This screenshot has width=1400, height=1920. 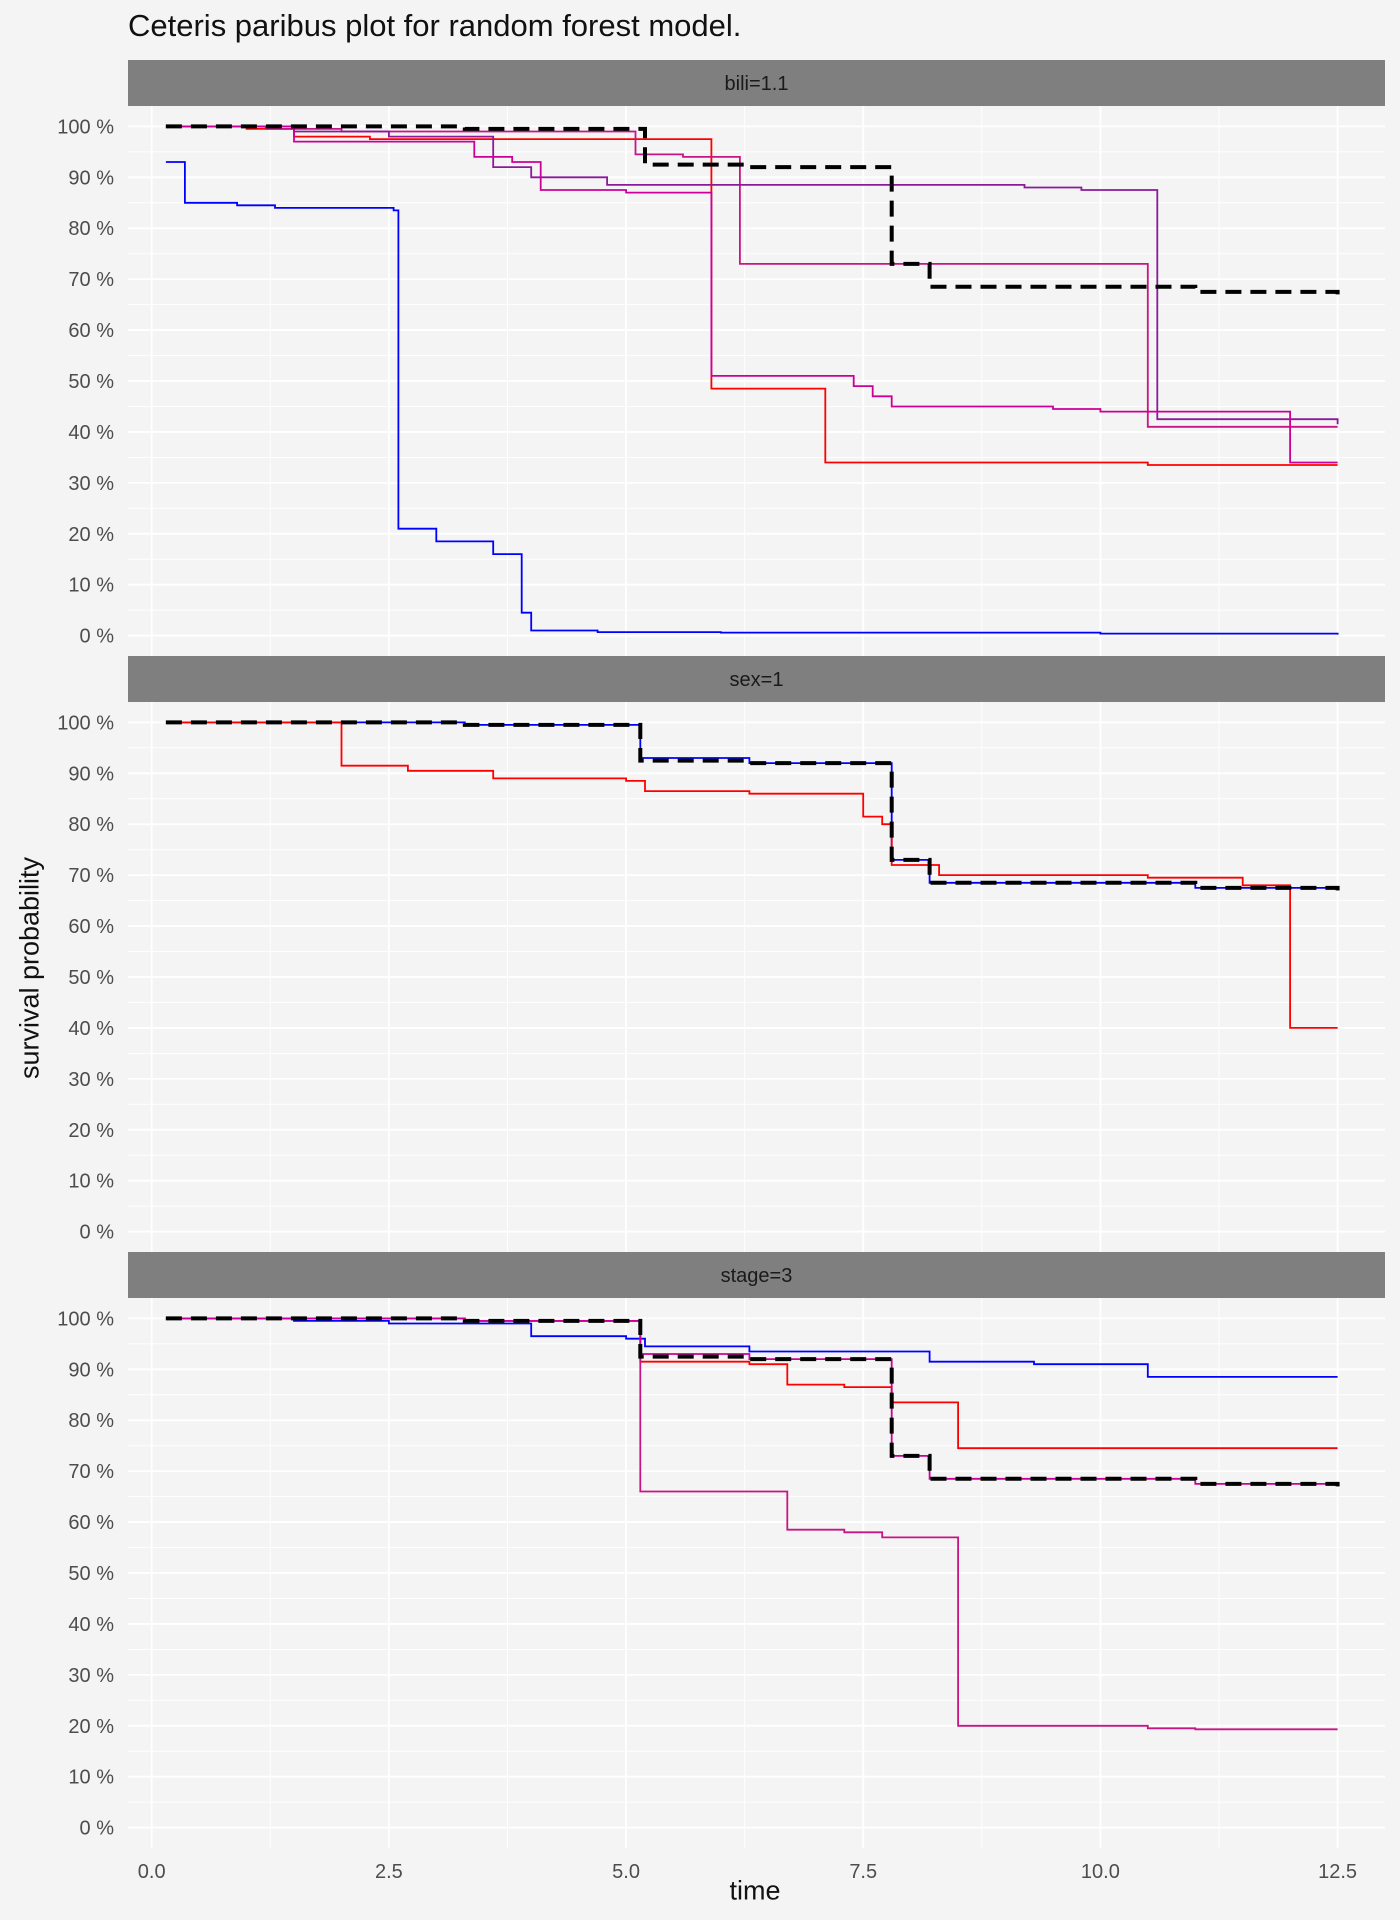 I want to click on x-tick-label: 7.5, so click(x=863, y=1872).